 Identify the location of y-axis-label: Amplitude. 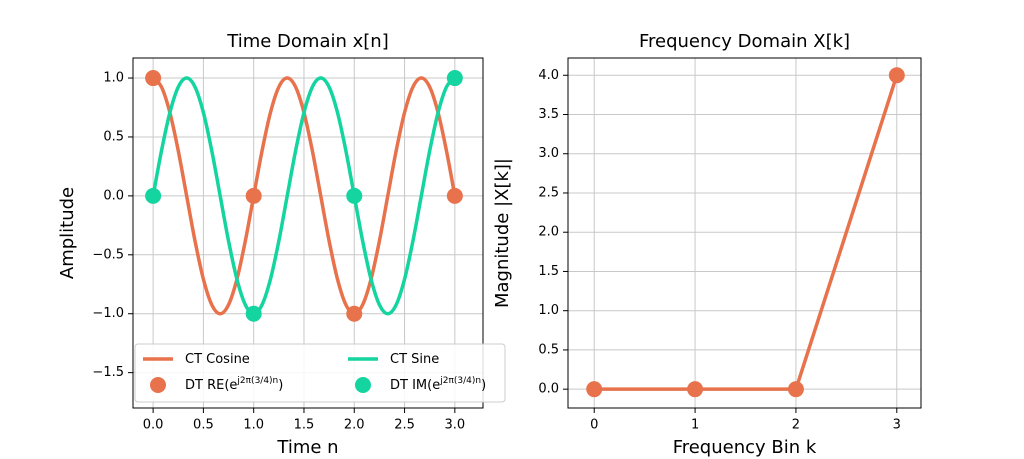
(67, 233).